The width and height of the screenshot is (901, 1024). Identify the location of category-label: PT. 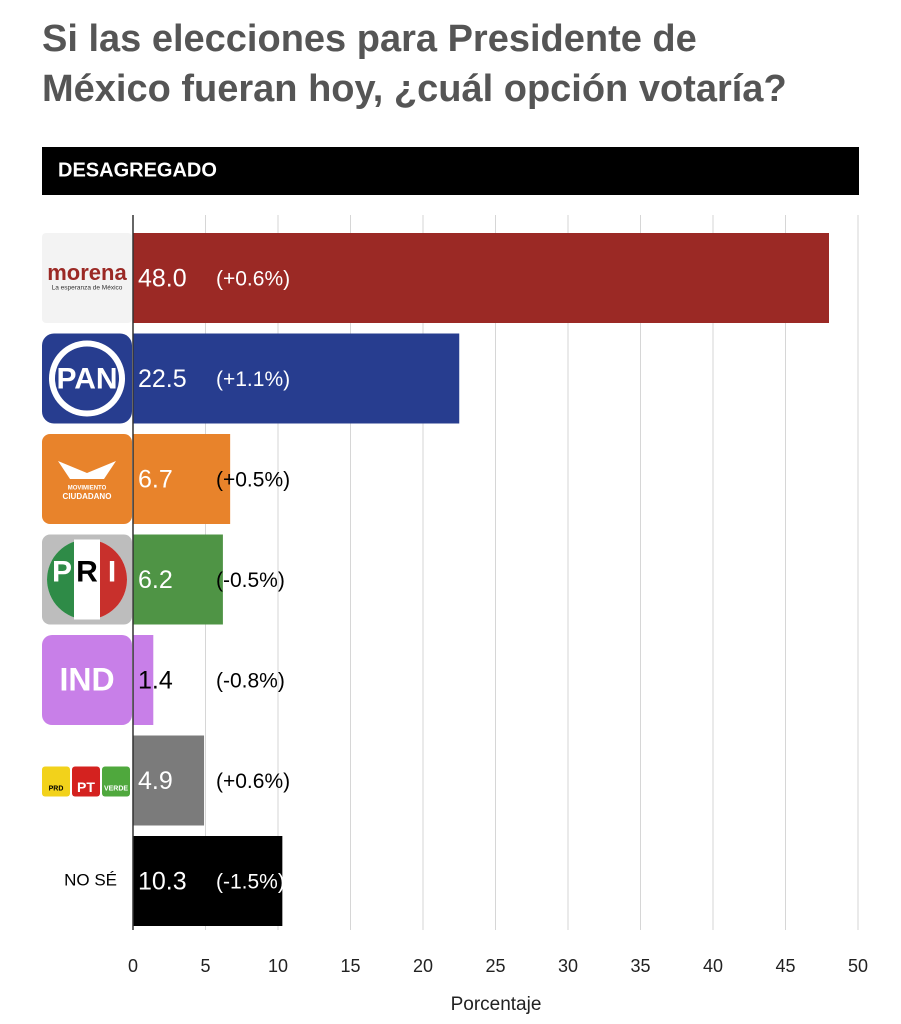
(86, 787).